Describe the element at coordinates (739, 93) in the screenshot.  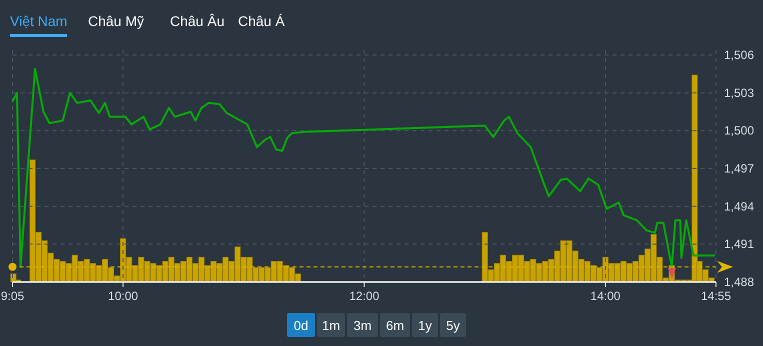
I see `y-tick-label: 1,503` at that location.